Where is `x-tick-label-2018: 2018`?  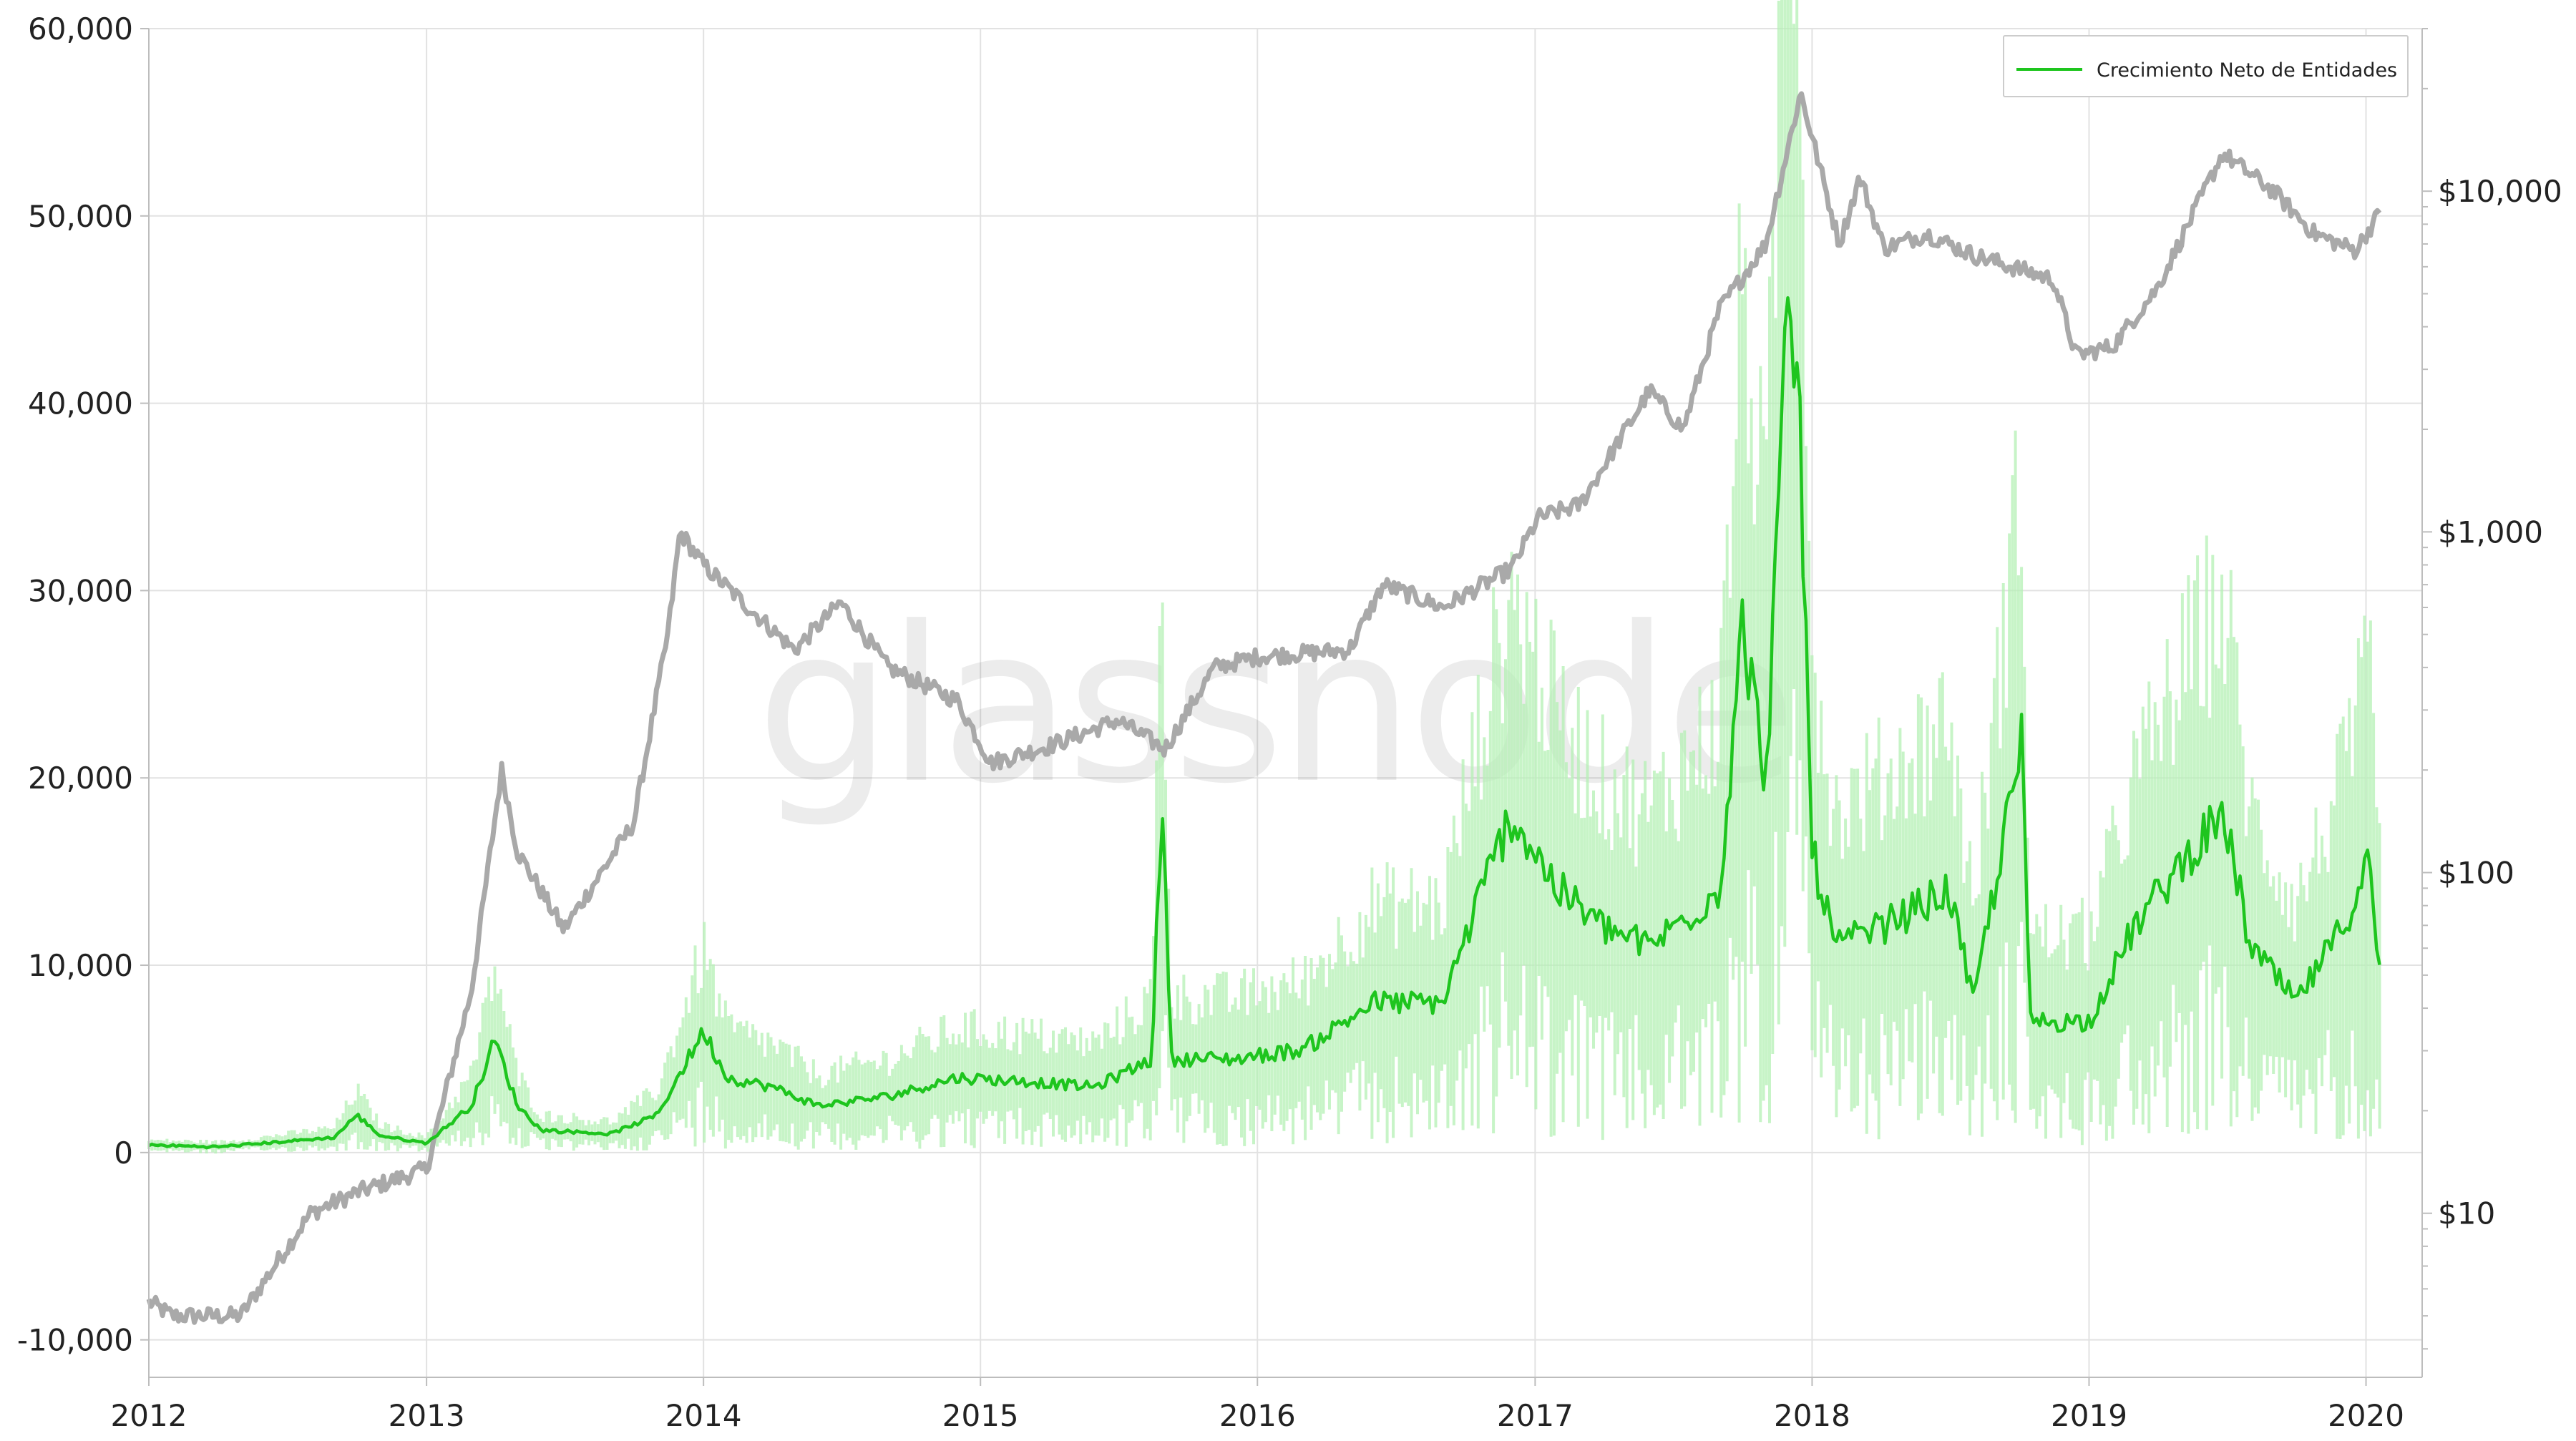 x-tick-label-2018: 2018 is located at coordinates (1812, 1415).